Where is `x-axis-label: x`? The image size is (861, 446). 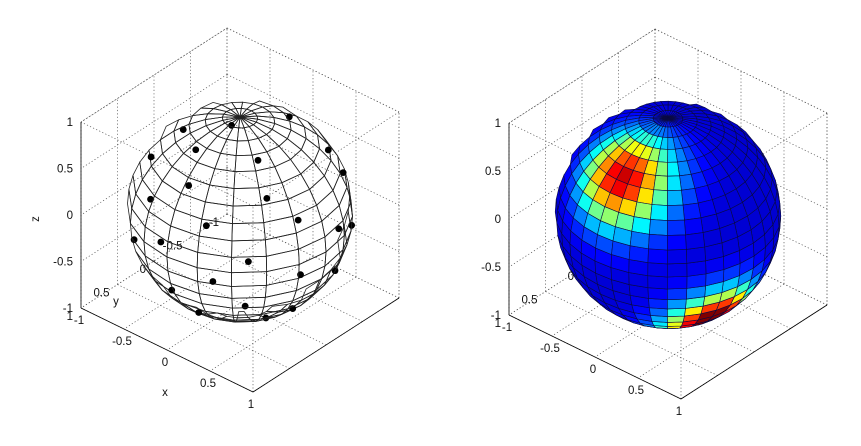
x-axis-label: x is located at coordinates (165, 393).